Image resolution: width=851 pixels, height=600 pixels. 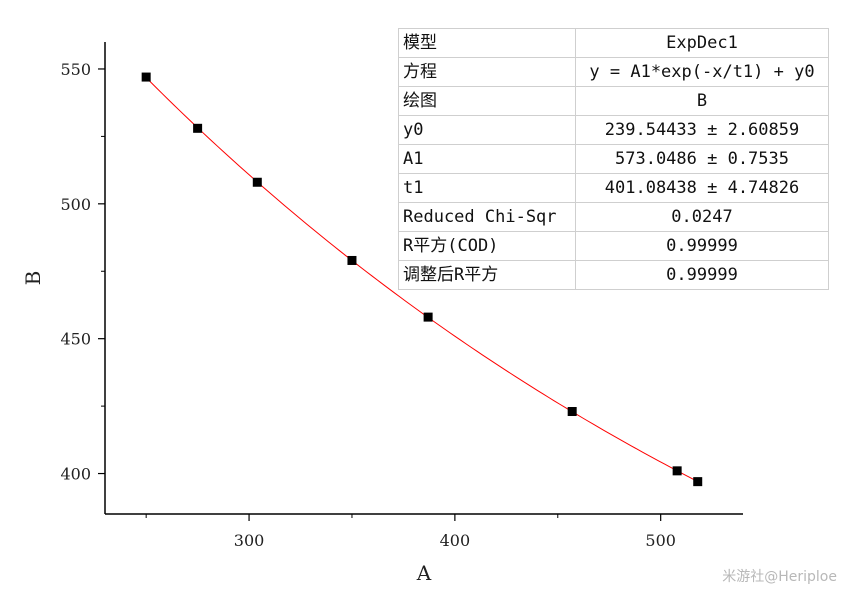 I want to click on table-value-cell: ExpDec1, so click(x=702, y=43).